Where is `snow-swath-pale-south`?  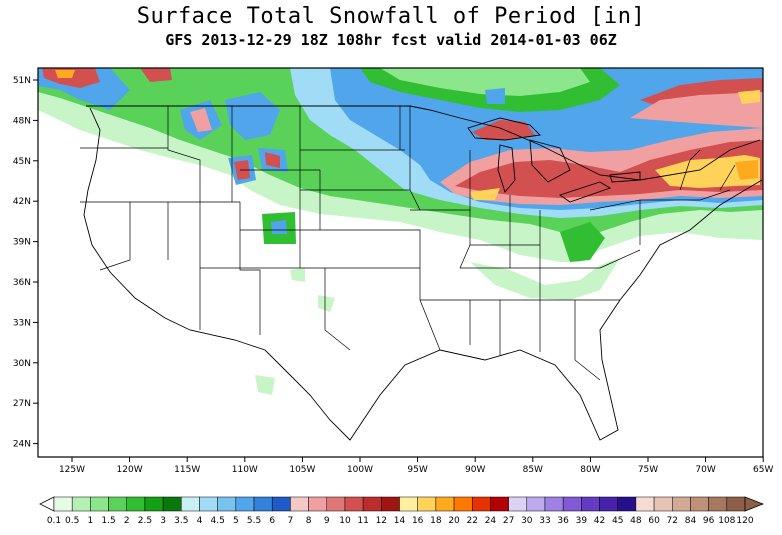
snow-swath-pale-south is located at coordinates (265, 385).